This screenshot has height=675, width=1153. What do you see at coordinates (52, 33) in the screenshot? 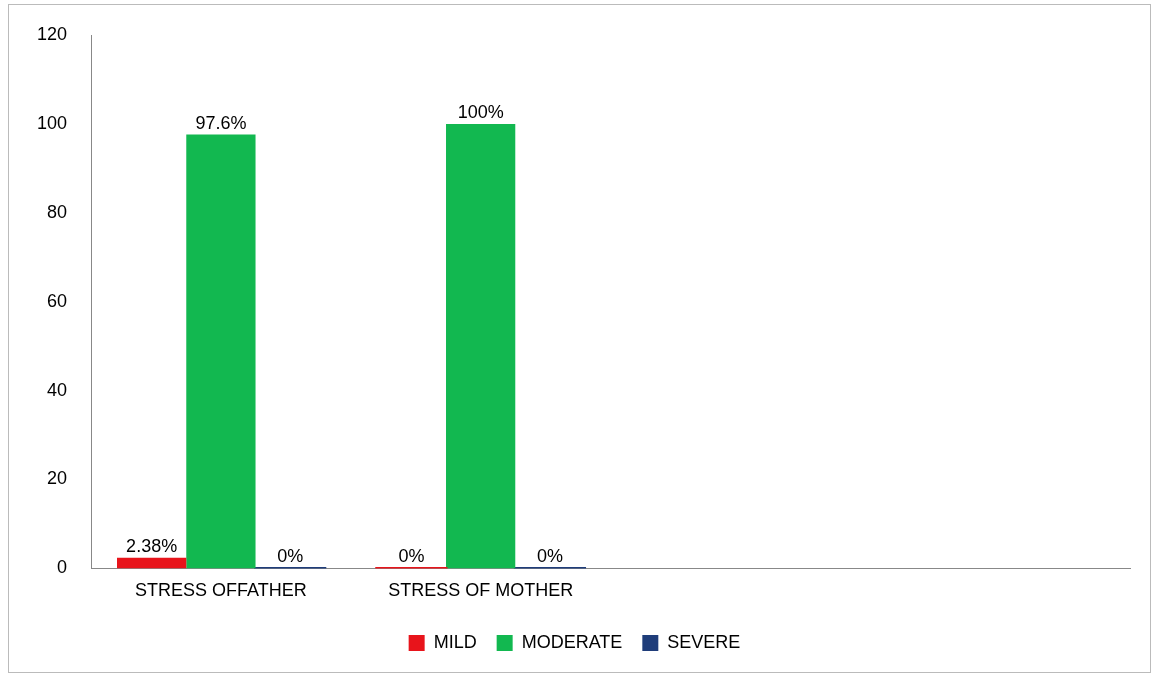
I see `y-tick-label: 120` at bounding box center [52, 33].